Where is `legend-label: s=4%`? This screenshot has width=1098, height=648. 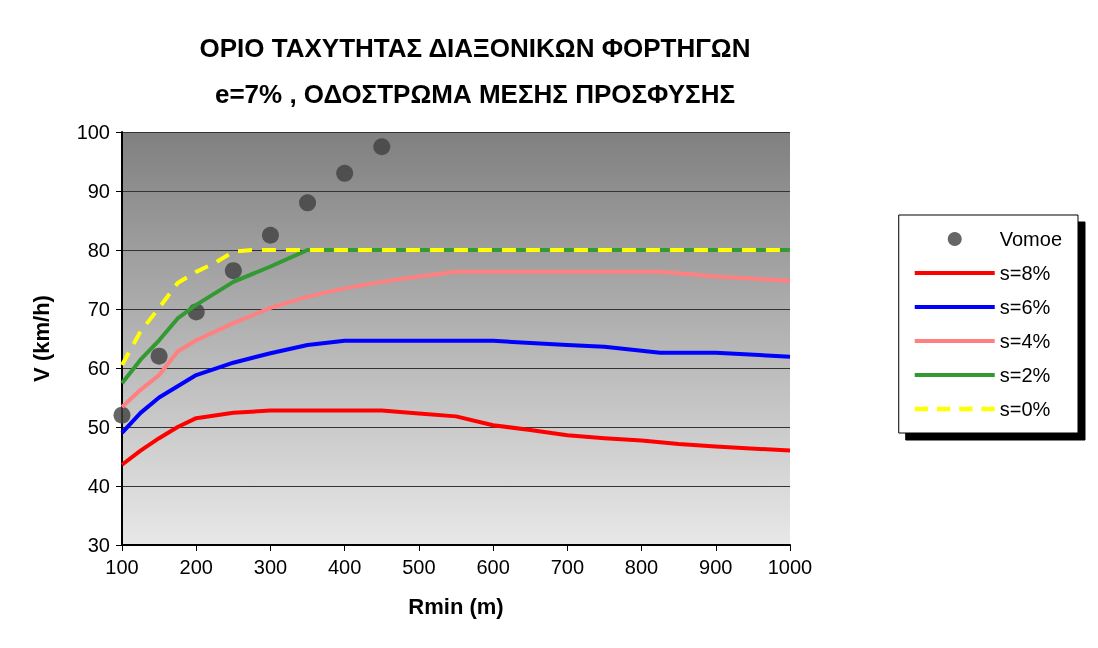
legend-label: s=4% is located at coordinates (1025, 341).